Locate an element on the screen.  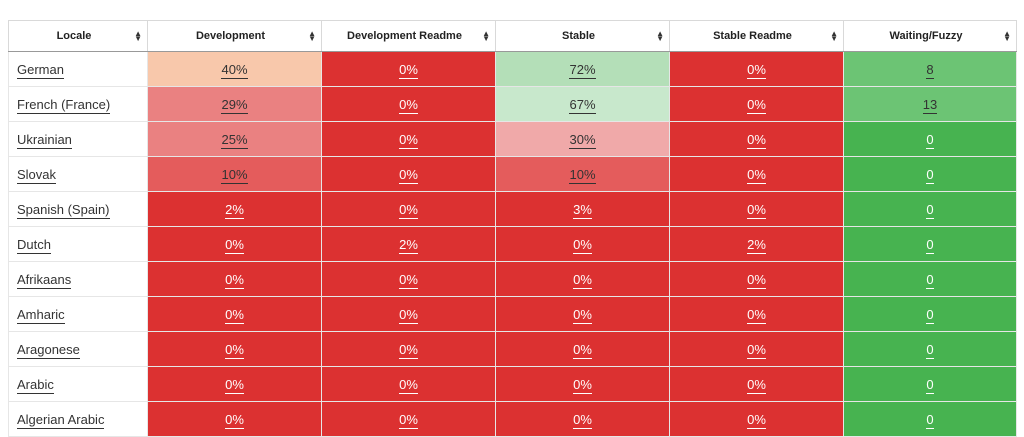
stat-value-link: 30% is located at coordinates (582, 140).